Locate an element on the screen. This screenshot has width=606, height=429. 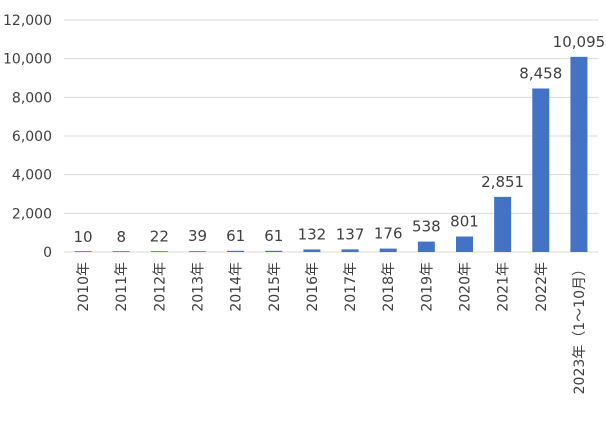
data-label: 10,095 is located at coordinates (579, 42).